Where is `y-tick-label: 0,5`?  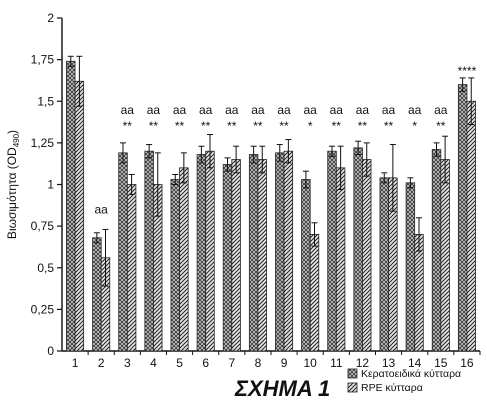 y-tick-label: 0,5 is located at coordinates (45, 268).